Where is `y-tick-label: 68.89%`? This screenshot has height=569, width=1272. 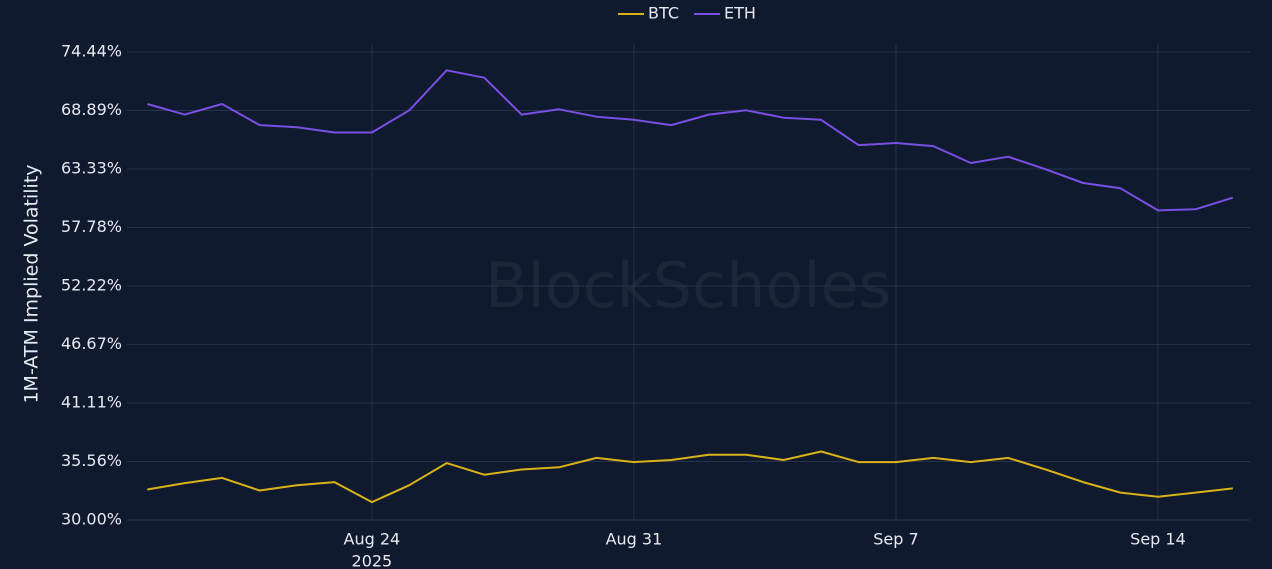 y-tick-label: 68.89% is located at coordinates (91, 109).